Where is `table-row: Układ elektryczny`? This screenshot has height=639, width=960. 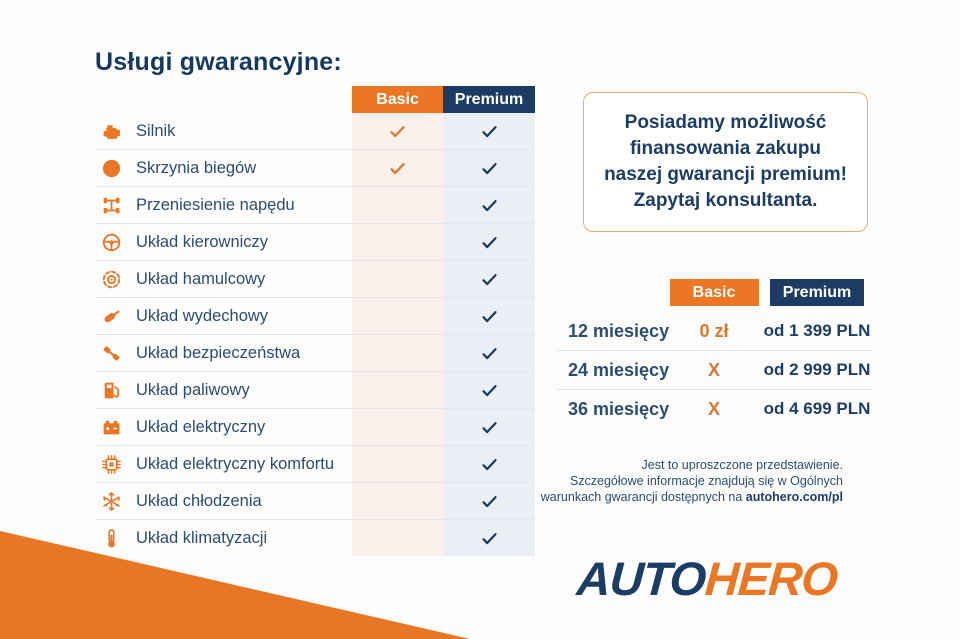
table-row: Układ elektryczny is located at coordinates (315, 427).